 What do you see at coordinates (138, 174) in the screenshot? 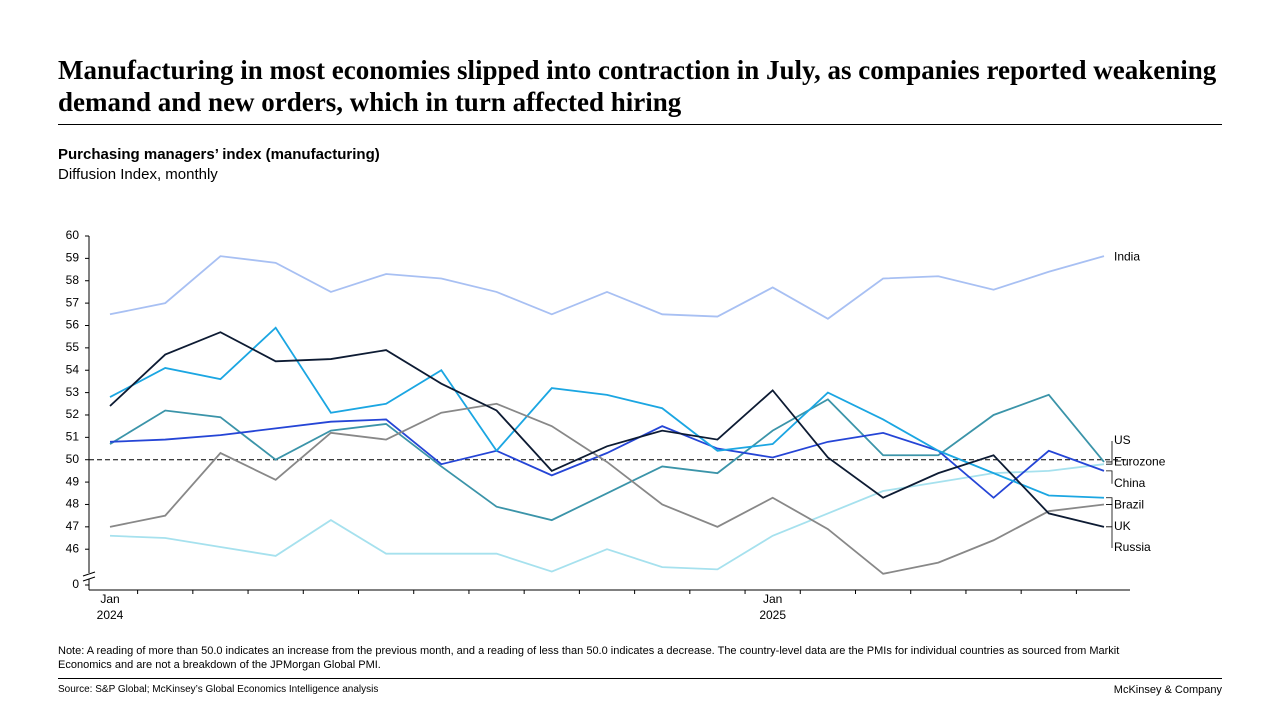
I see `chart-subtitle: Diffusion Index, monthly` at bounding box center [138, 174].